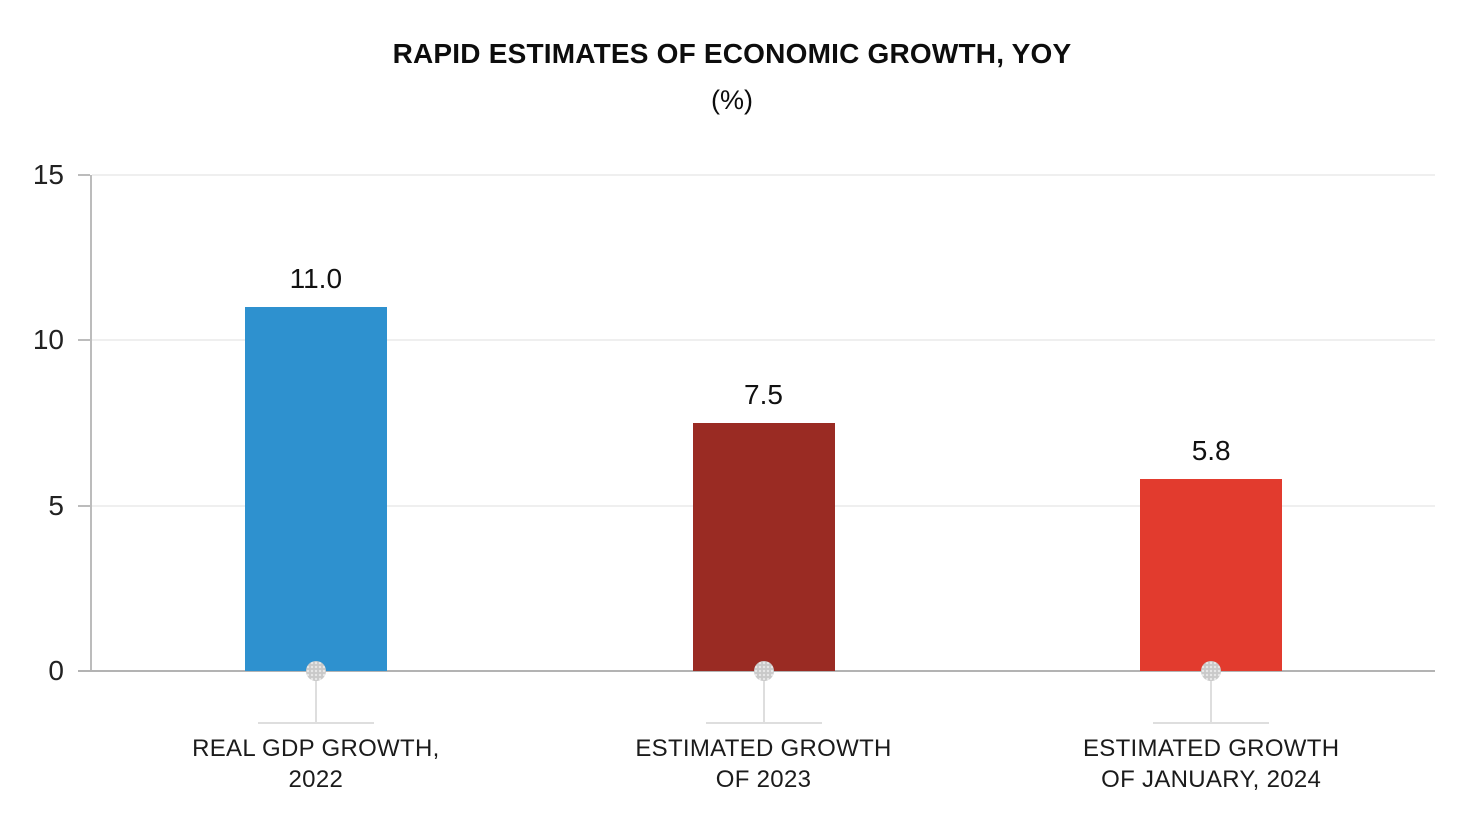 The width and height of the screenshot is (1464, 832). Describe the element at coordinates (56, 505) in the screenshot. I see `y-axis-tick-label: 5` at that location.